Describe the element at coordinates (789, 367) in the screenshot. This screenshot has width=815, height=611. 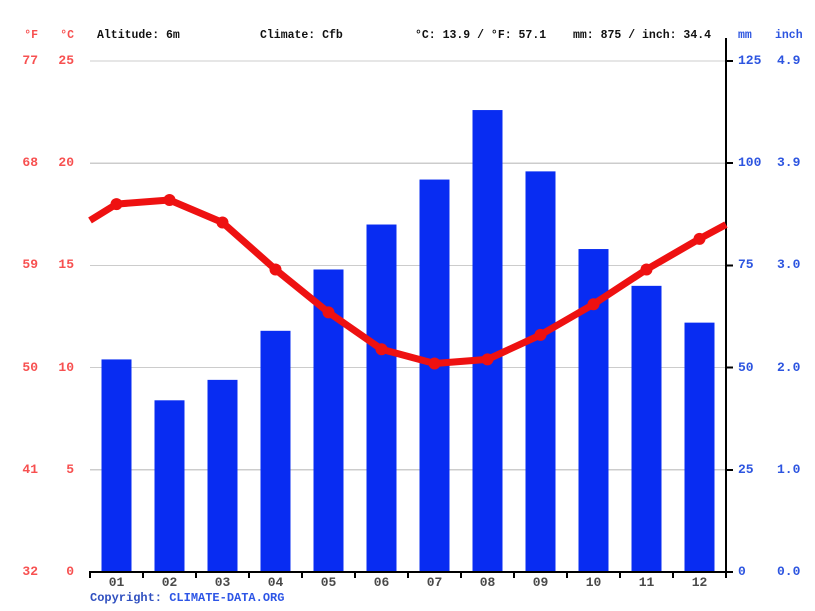
I see `inch-tick-label: 2.0` at that location.